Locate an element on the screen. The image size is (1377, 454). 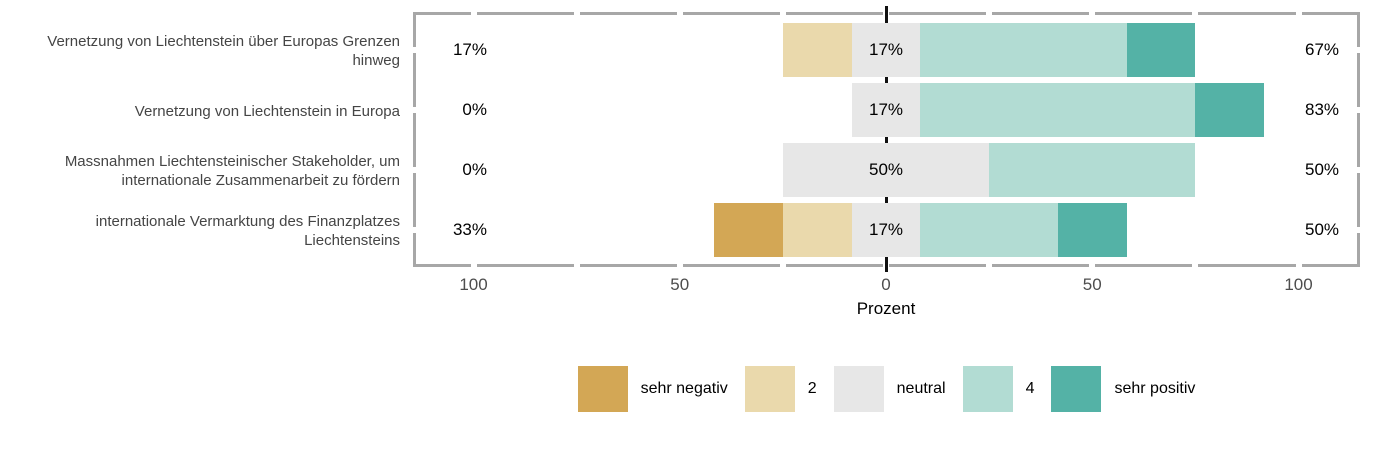
x-axis-title: Prozent is located at coordinates (886, 308).